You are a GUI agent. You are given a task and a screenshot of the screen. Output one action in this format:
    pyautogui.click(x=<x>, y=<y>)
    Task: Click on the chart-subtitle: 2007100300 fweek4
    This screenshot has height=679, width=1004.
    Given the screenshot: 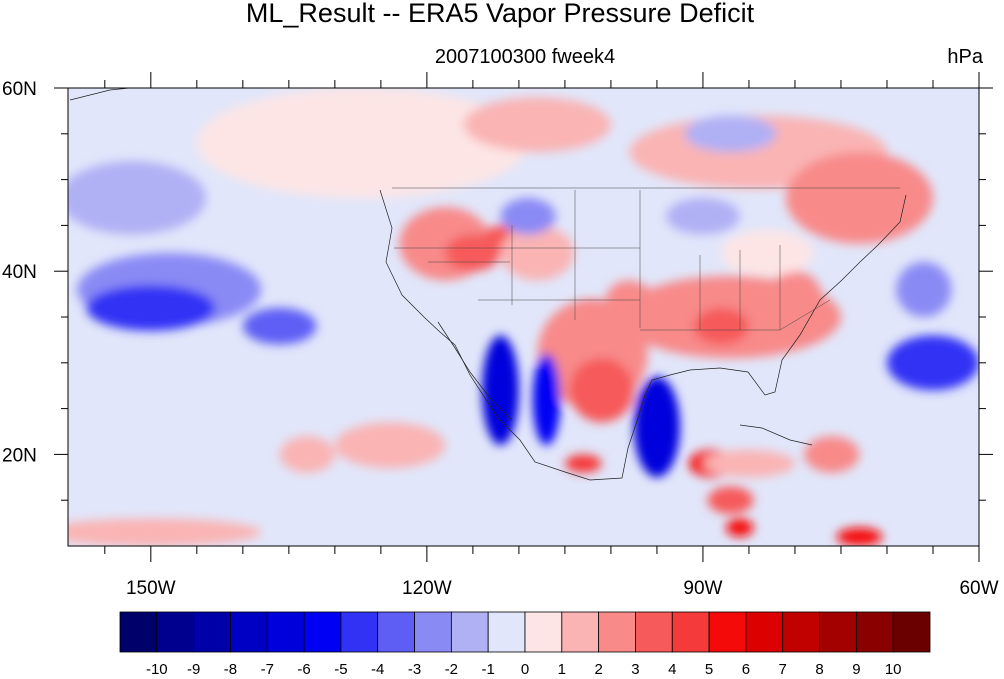 What is the action you would take?
    pyautogui.click(x=525, y=57)
    